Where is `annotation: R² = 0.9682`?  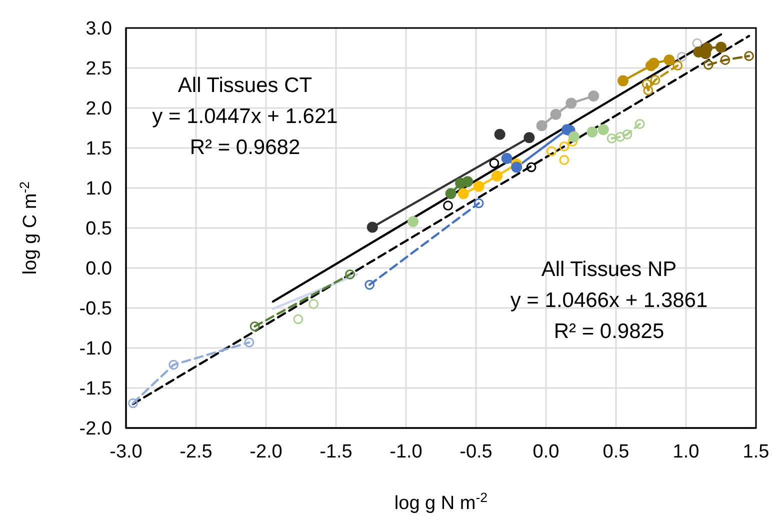
annotation: R² = 0.9682 is located at coordinates (245, 147).